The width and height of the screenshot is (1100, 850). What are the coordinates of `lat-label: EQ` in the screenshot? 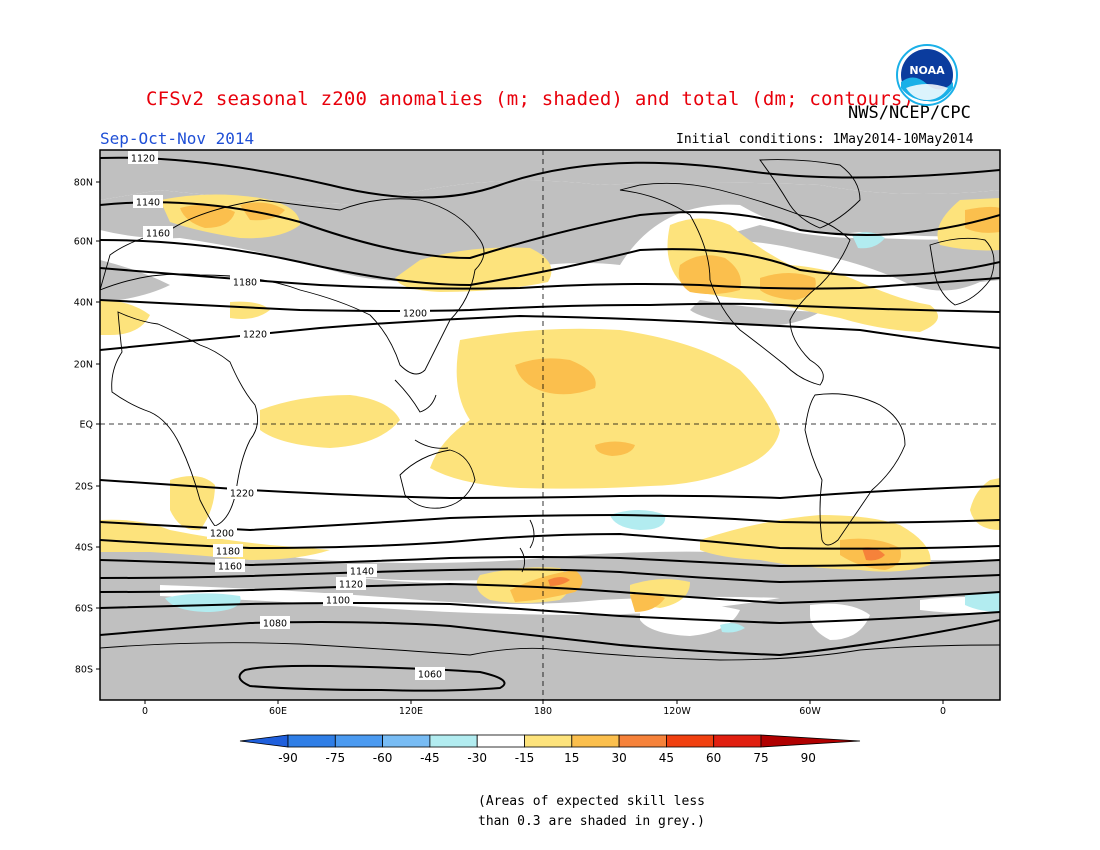 It's located at (86, 425).